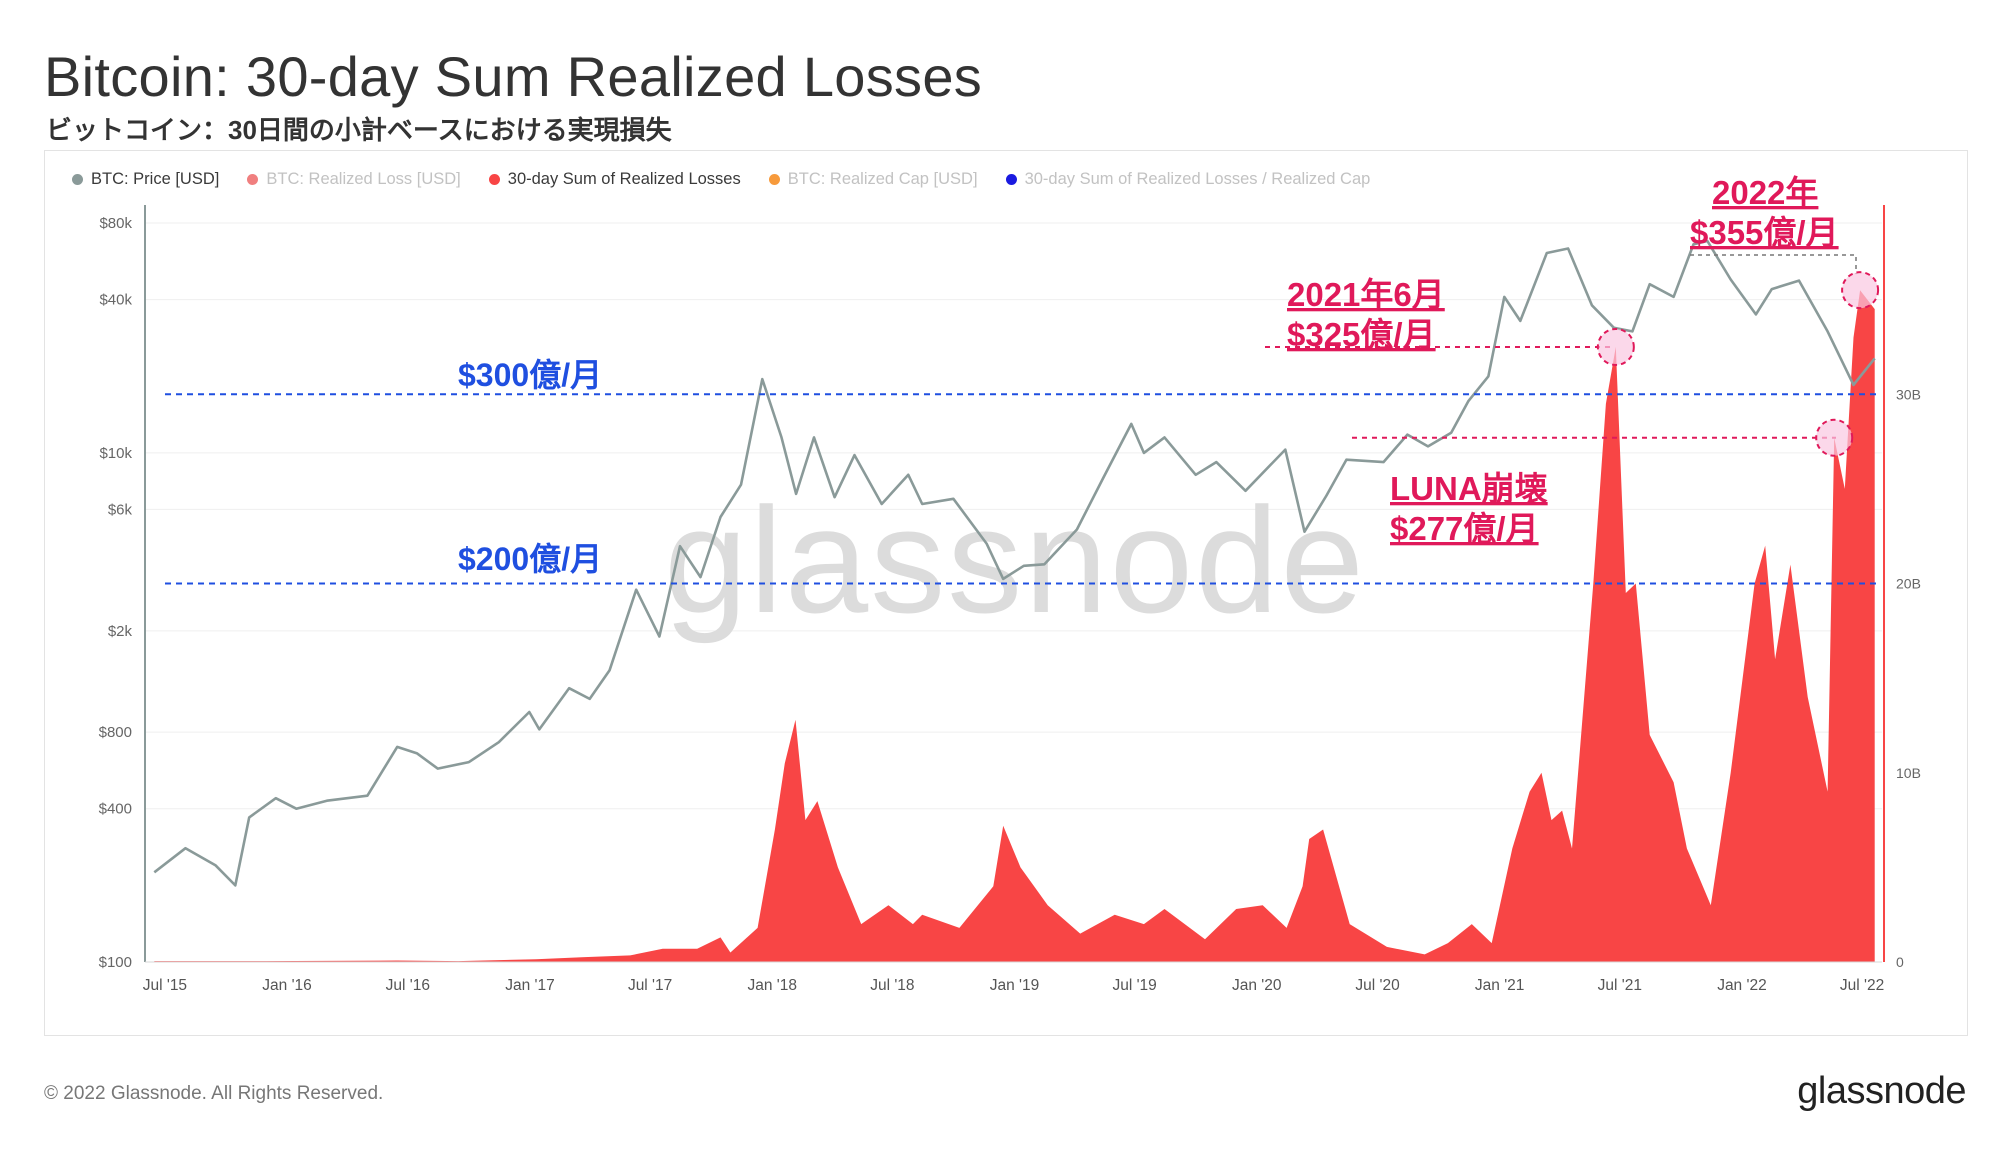  I want to click on y-left-ticks: $80k $40k $10k $6k $2k $800 $400 $100, so click(116, 593).